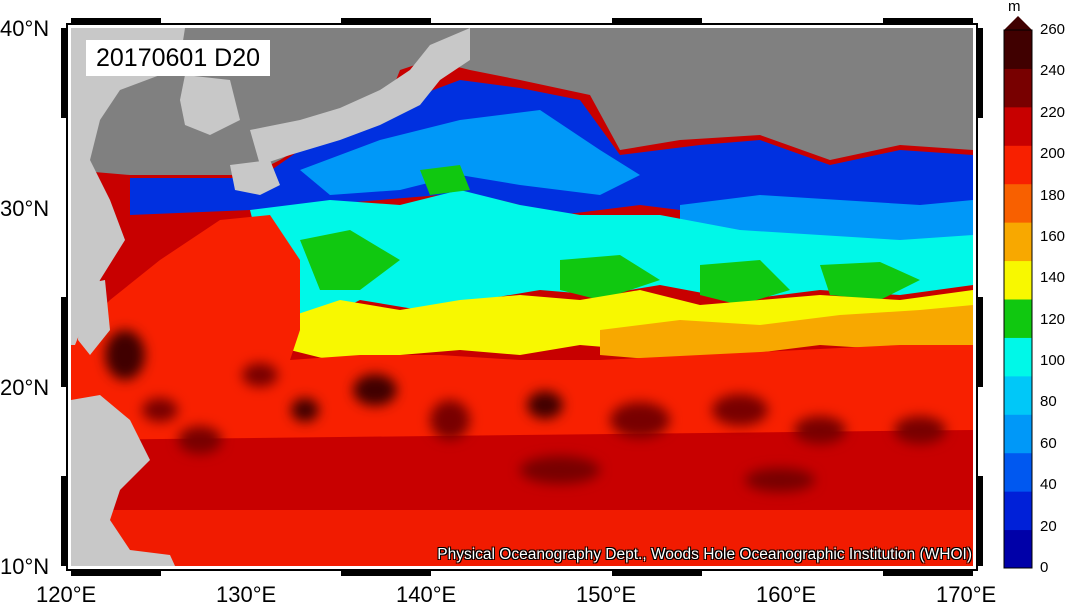 This screenshot has width=1072, height=608. What do you see at coordinates (966, 594) in the screenshot?
I see `lon-label-170e: 170°E` at bounding box center [966, 594].